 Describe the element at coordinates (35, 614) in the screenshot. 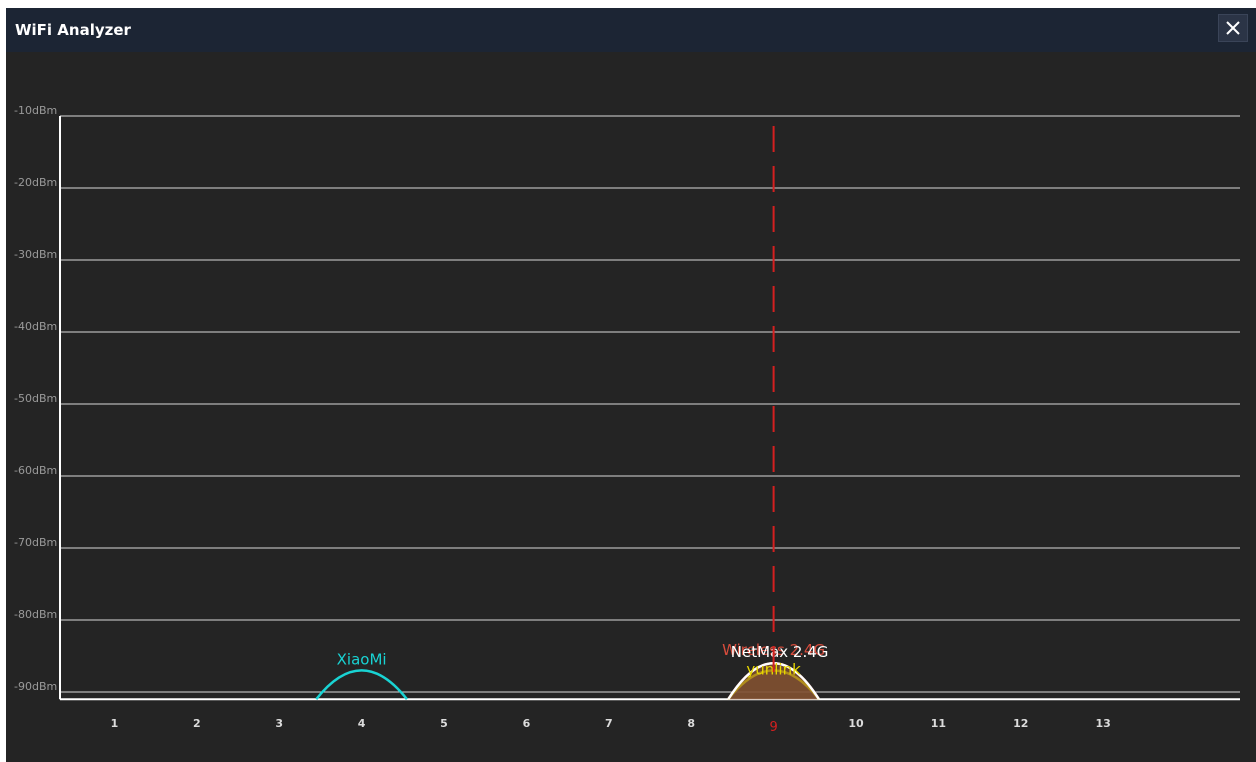

I see `y-tick-label: -80dBm` at that location.